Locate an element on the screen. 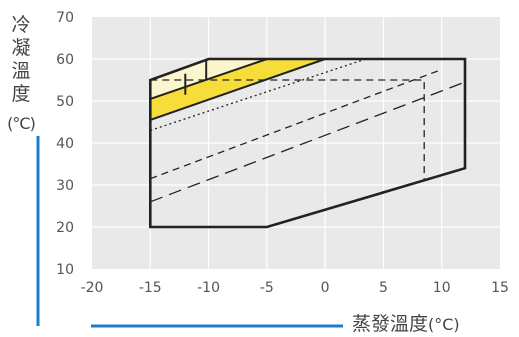  y-axis-label-char: 度 is located at coordinates (21, 94).